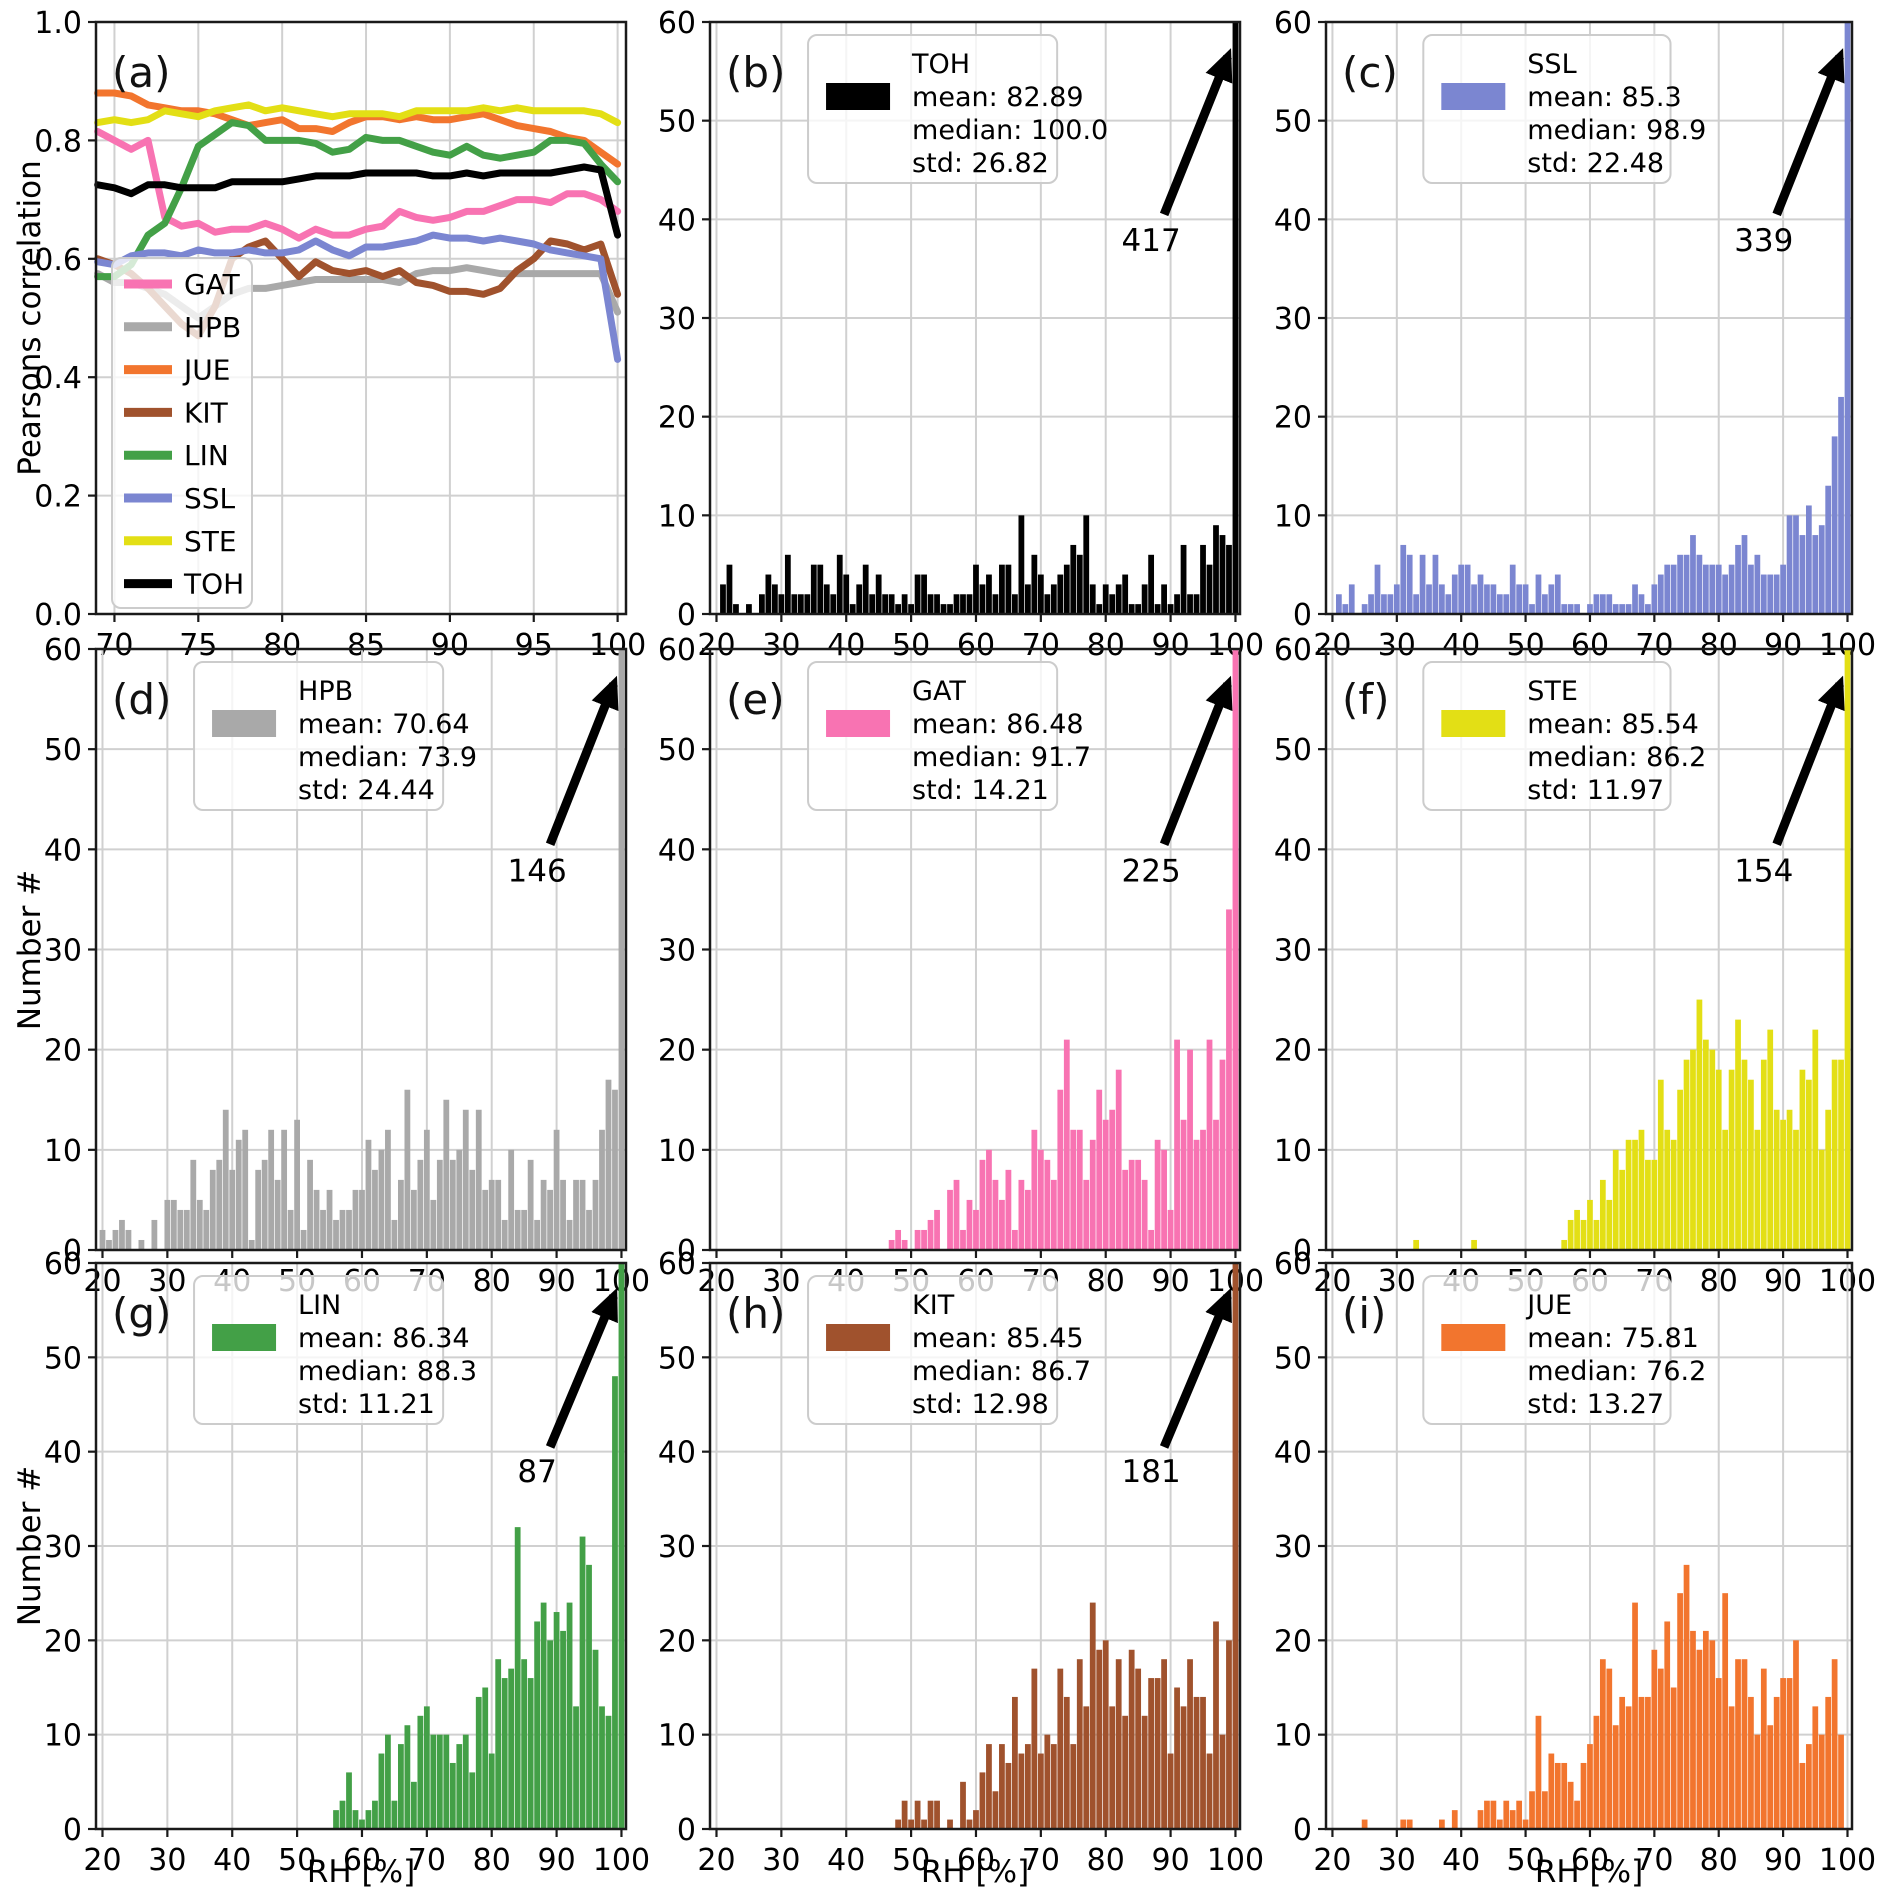  I want to click on y-tick-label: 20, so click(63, 1051).